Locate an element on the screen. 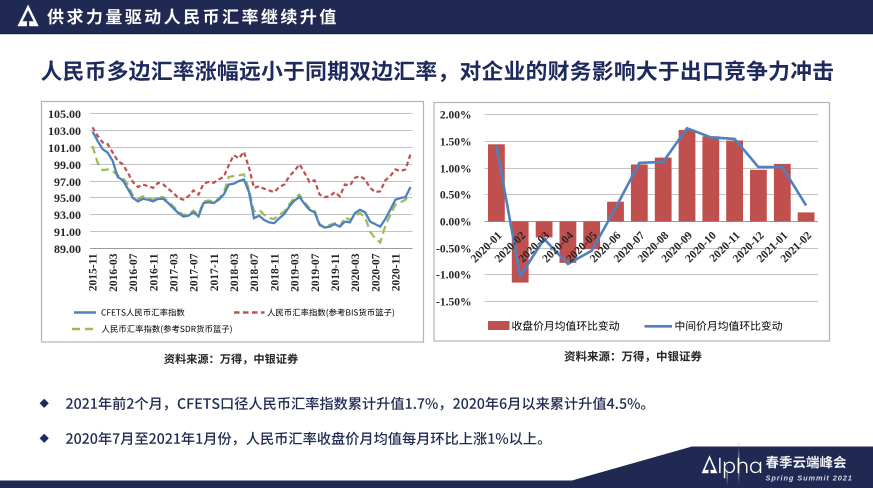  svg-text: 1.50% is located at coordinates (456, 143).